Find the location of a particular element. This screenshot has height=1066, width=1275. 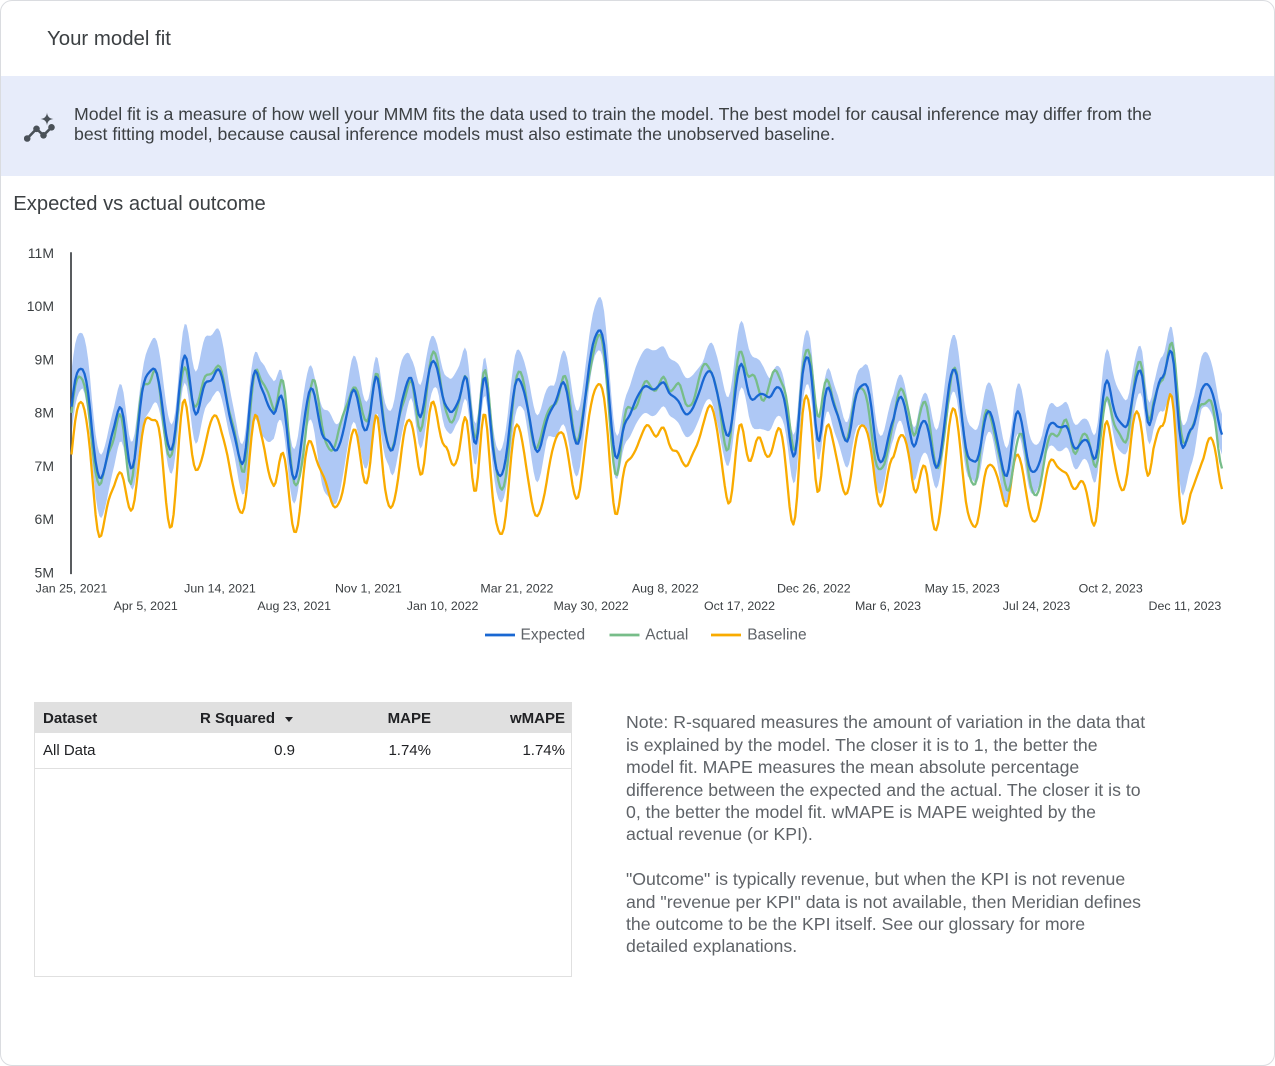

svg-text: Nov 1, 2021 is located at coordinates (368, 588).